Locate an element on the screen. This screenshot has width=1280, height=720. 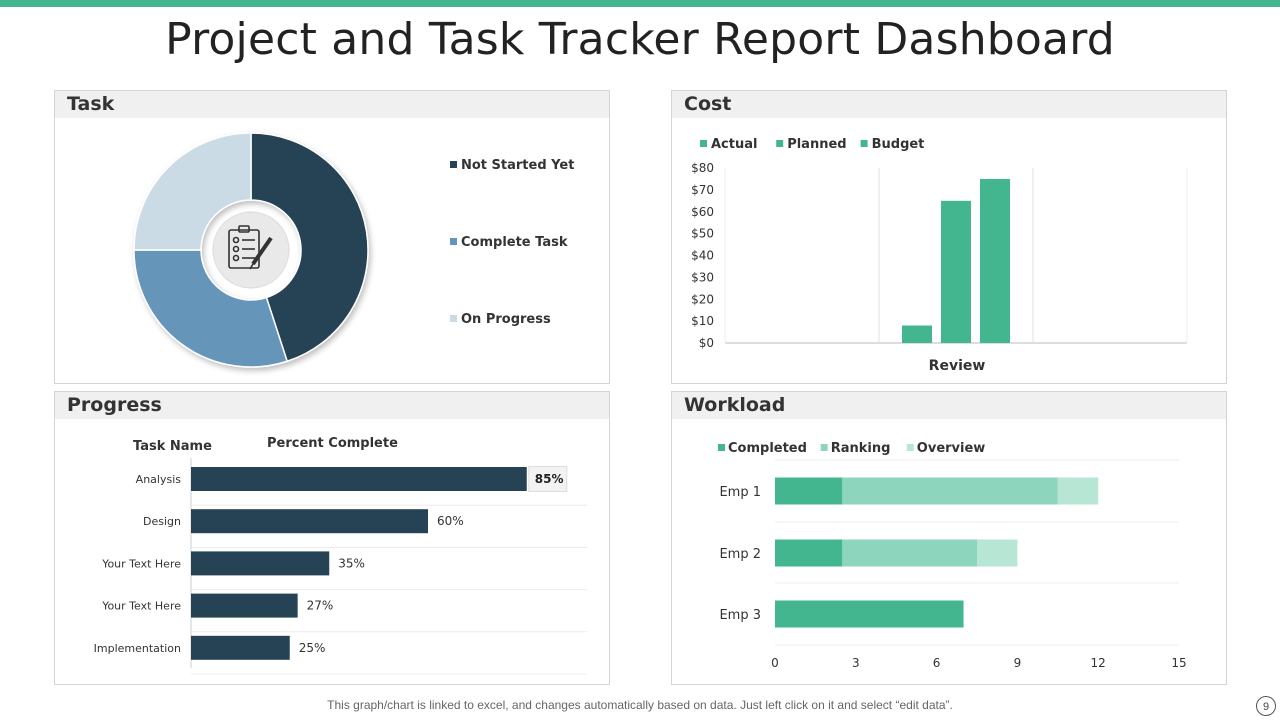
top-accent-bar is located at coordinates (640, 3).